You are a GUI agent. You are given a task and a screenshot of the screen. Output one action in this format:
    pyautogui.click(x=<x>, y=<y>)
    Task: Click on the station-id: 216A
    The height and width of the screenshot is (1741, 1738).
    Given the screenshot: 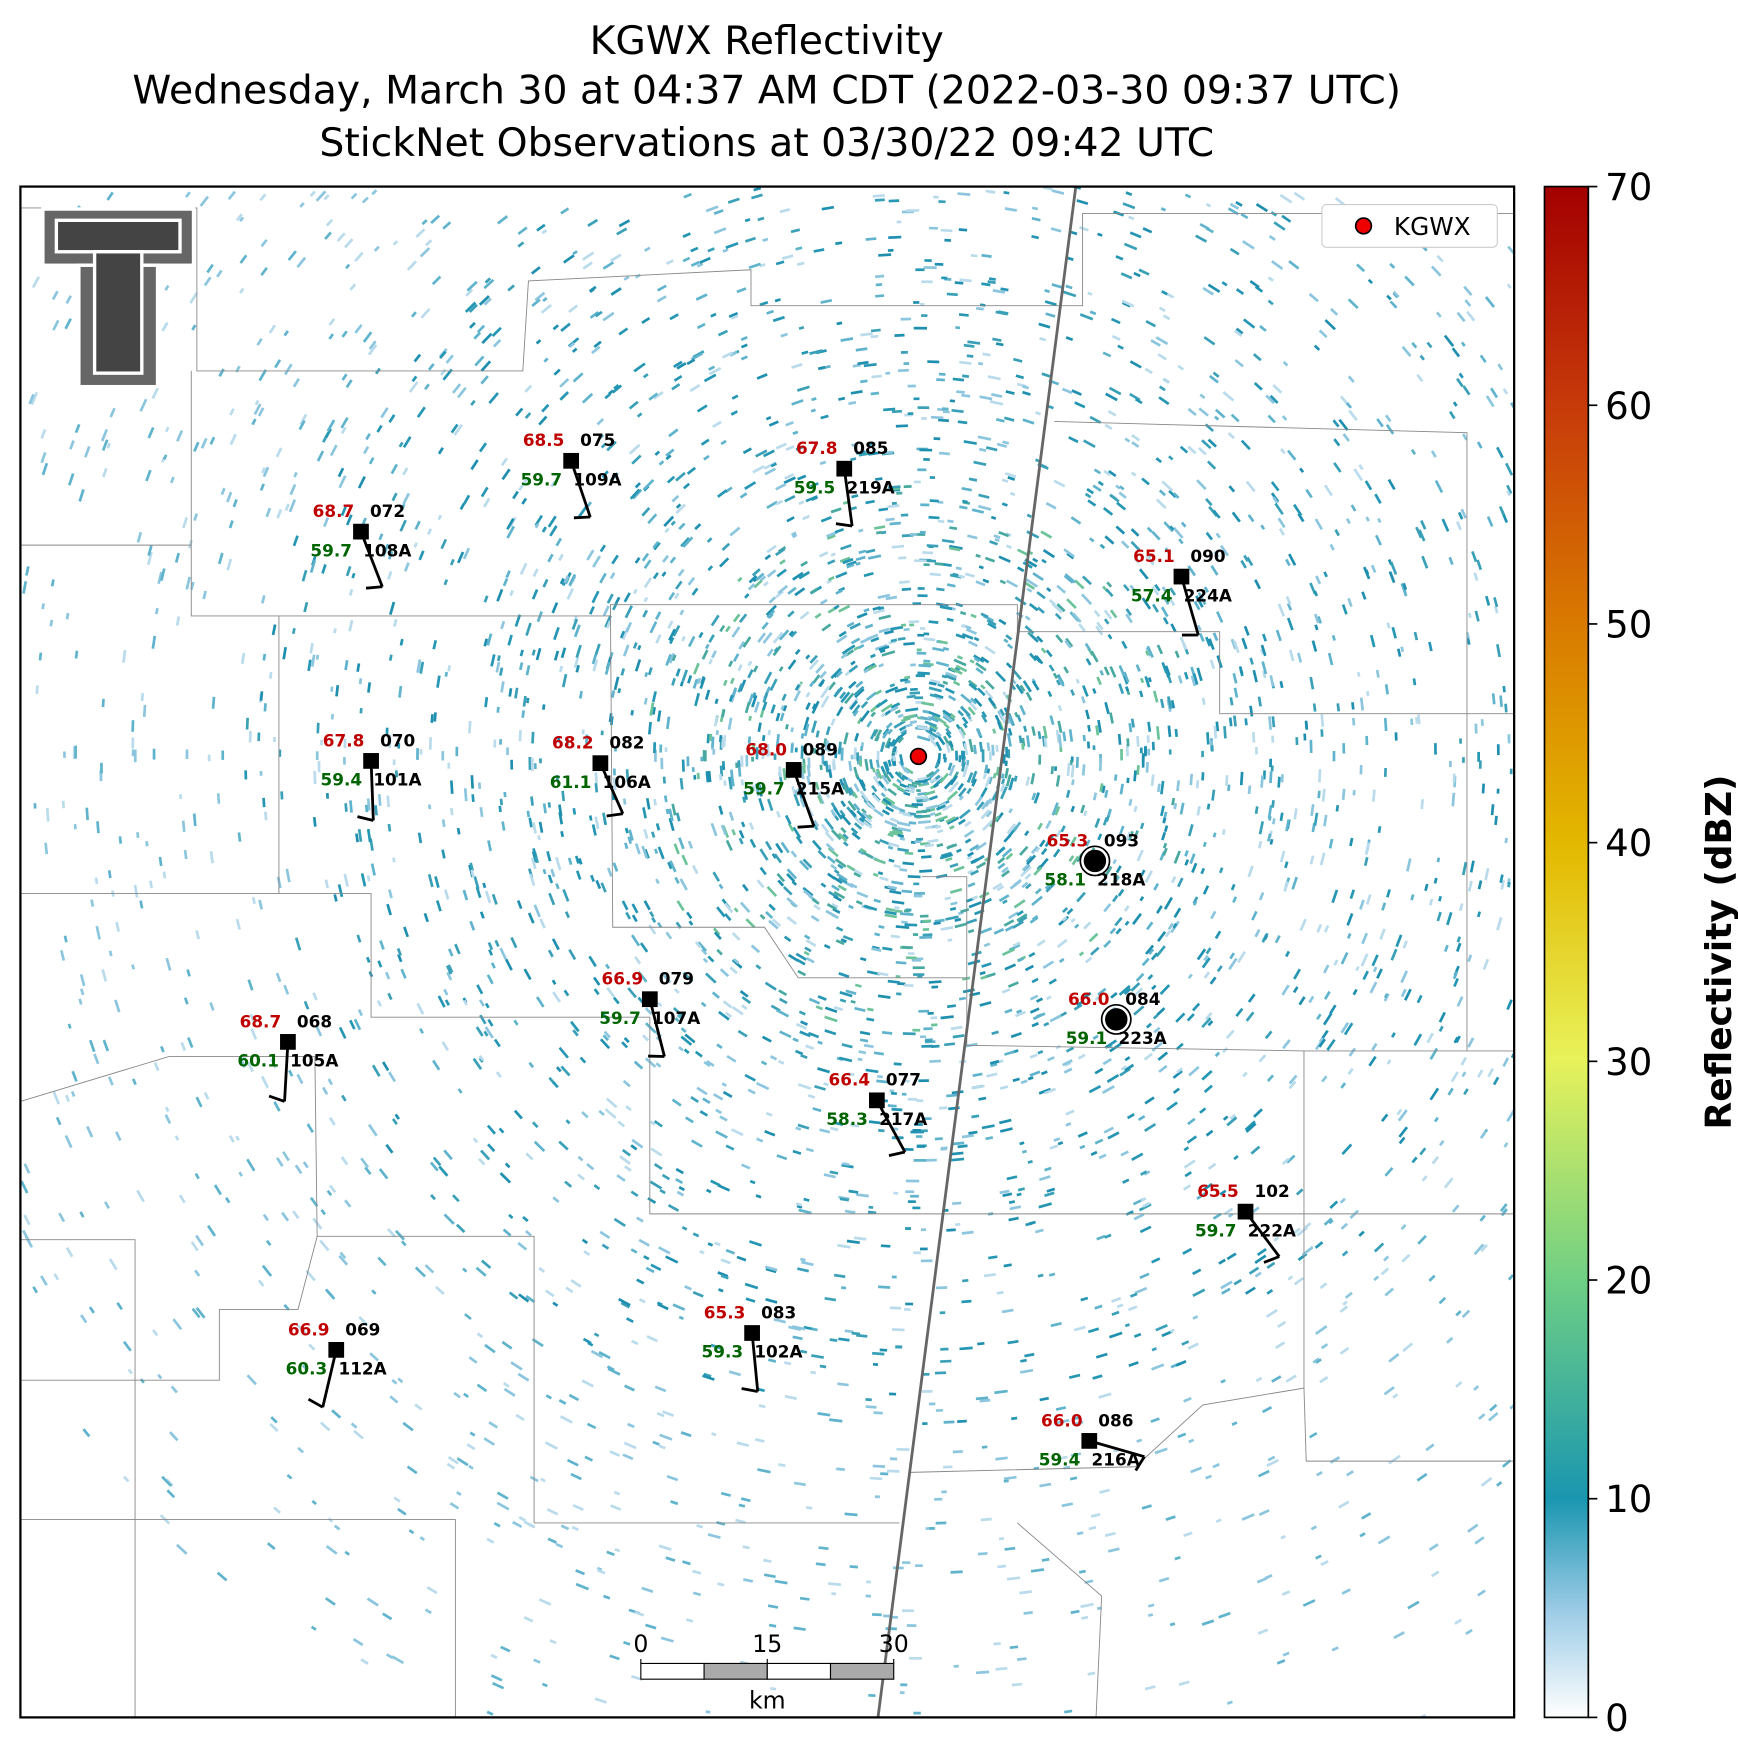 What is the action you would take?
    pyautogui.click(x=1116, y=1460)
    